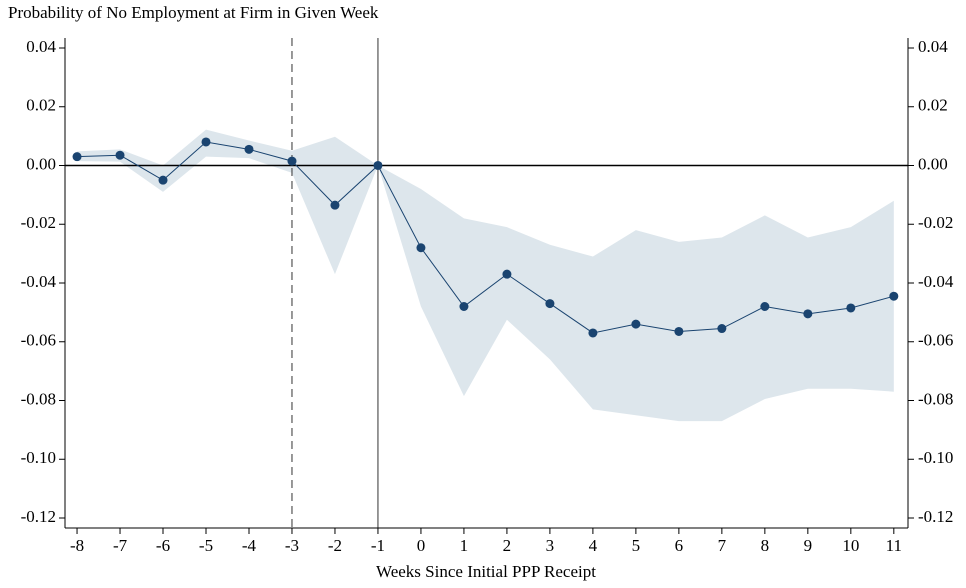 The image size is (966, 588). I want to click on y-tick-label: -0.10, so click(38, 457).